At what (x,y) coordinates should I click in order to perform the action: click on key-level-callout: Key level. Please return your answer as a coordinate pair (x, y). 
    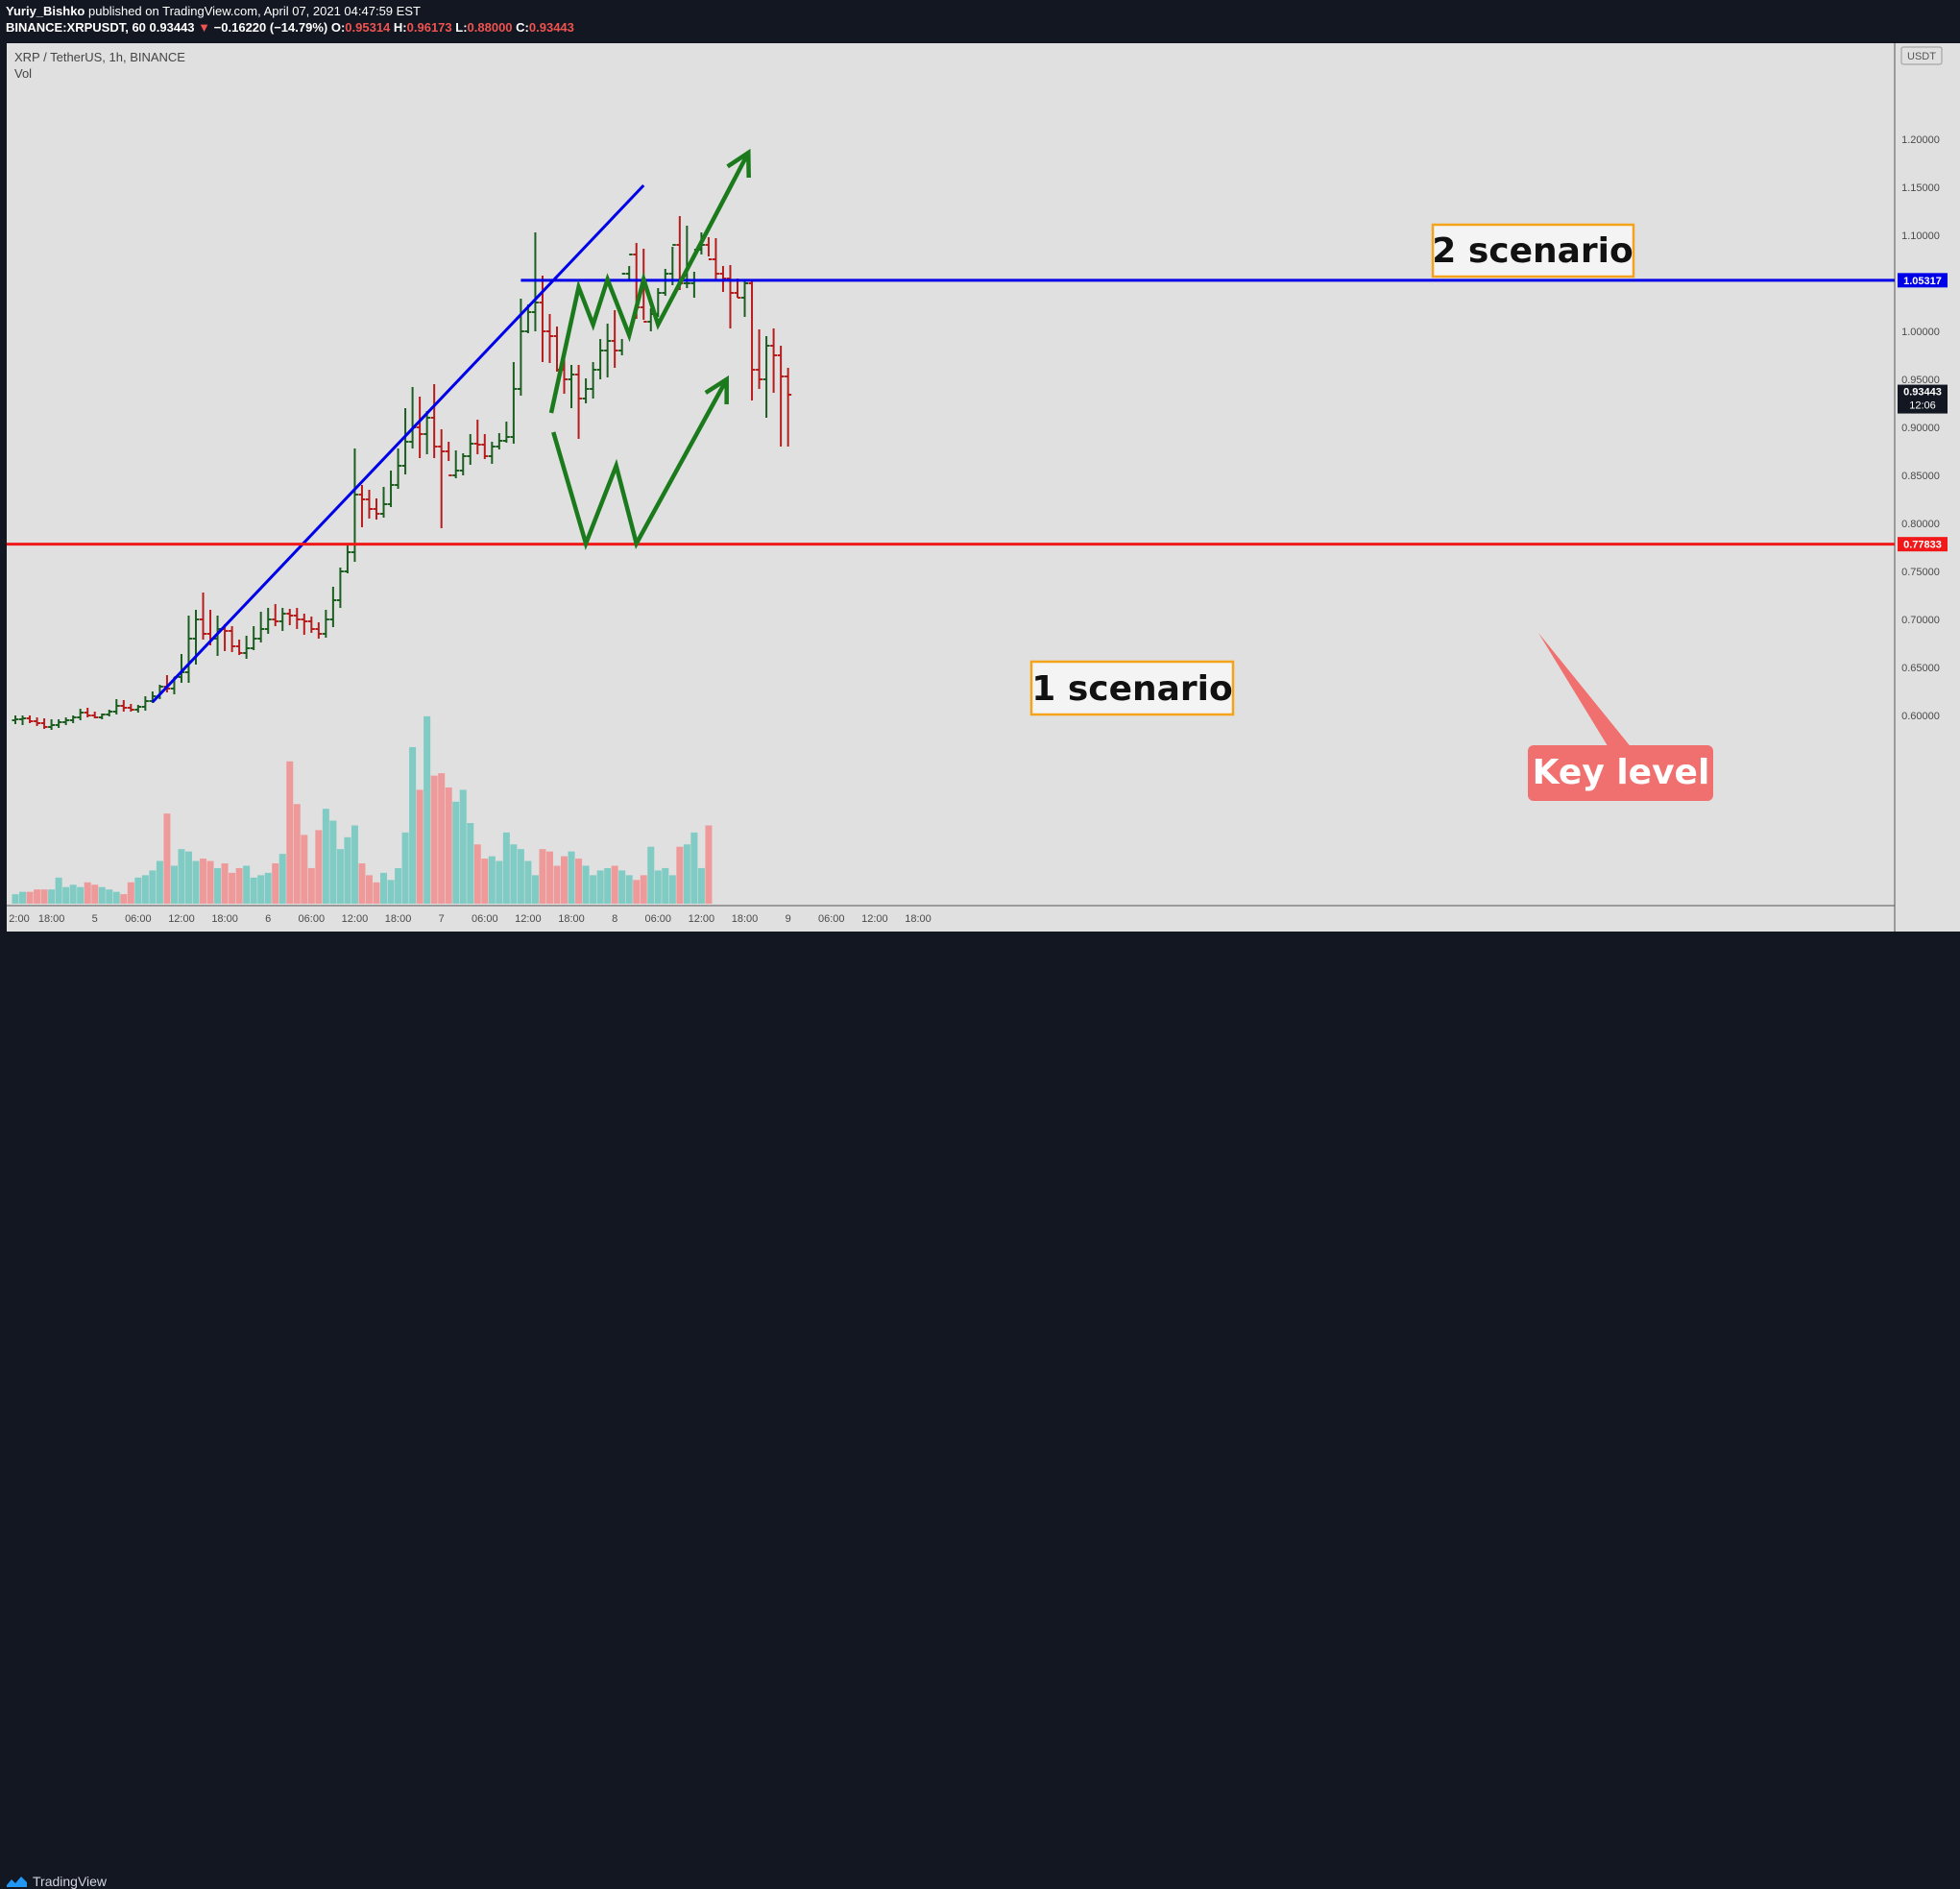
    Looking at the image, I should click on (1621, 717).